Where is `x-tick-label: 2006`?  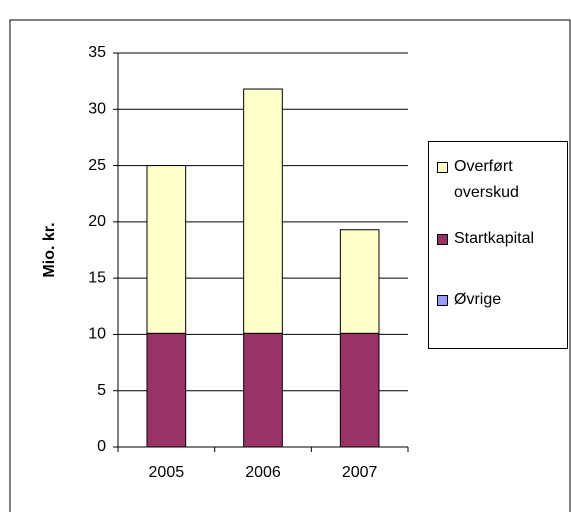
x-tick-label: 2006 is located at coordinates (263, 472).